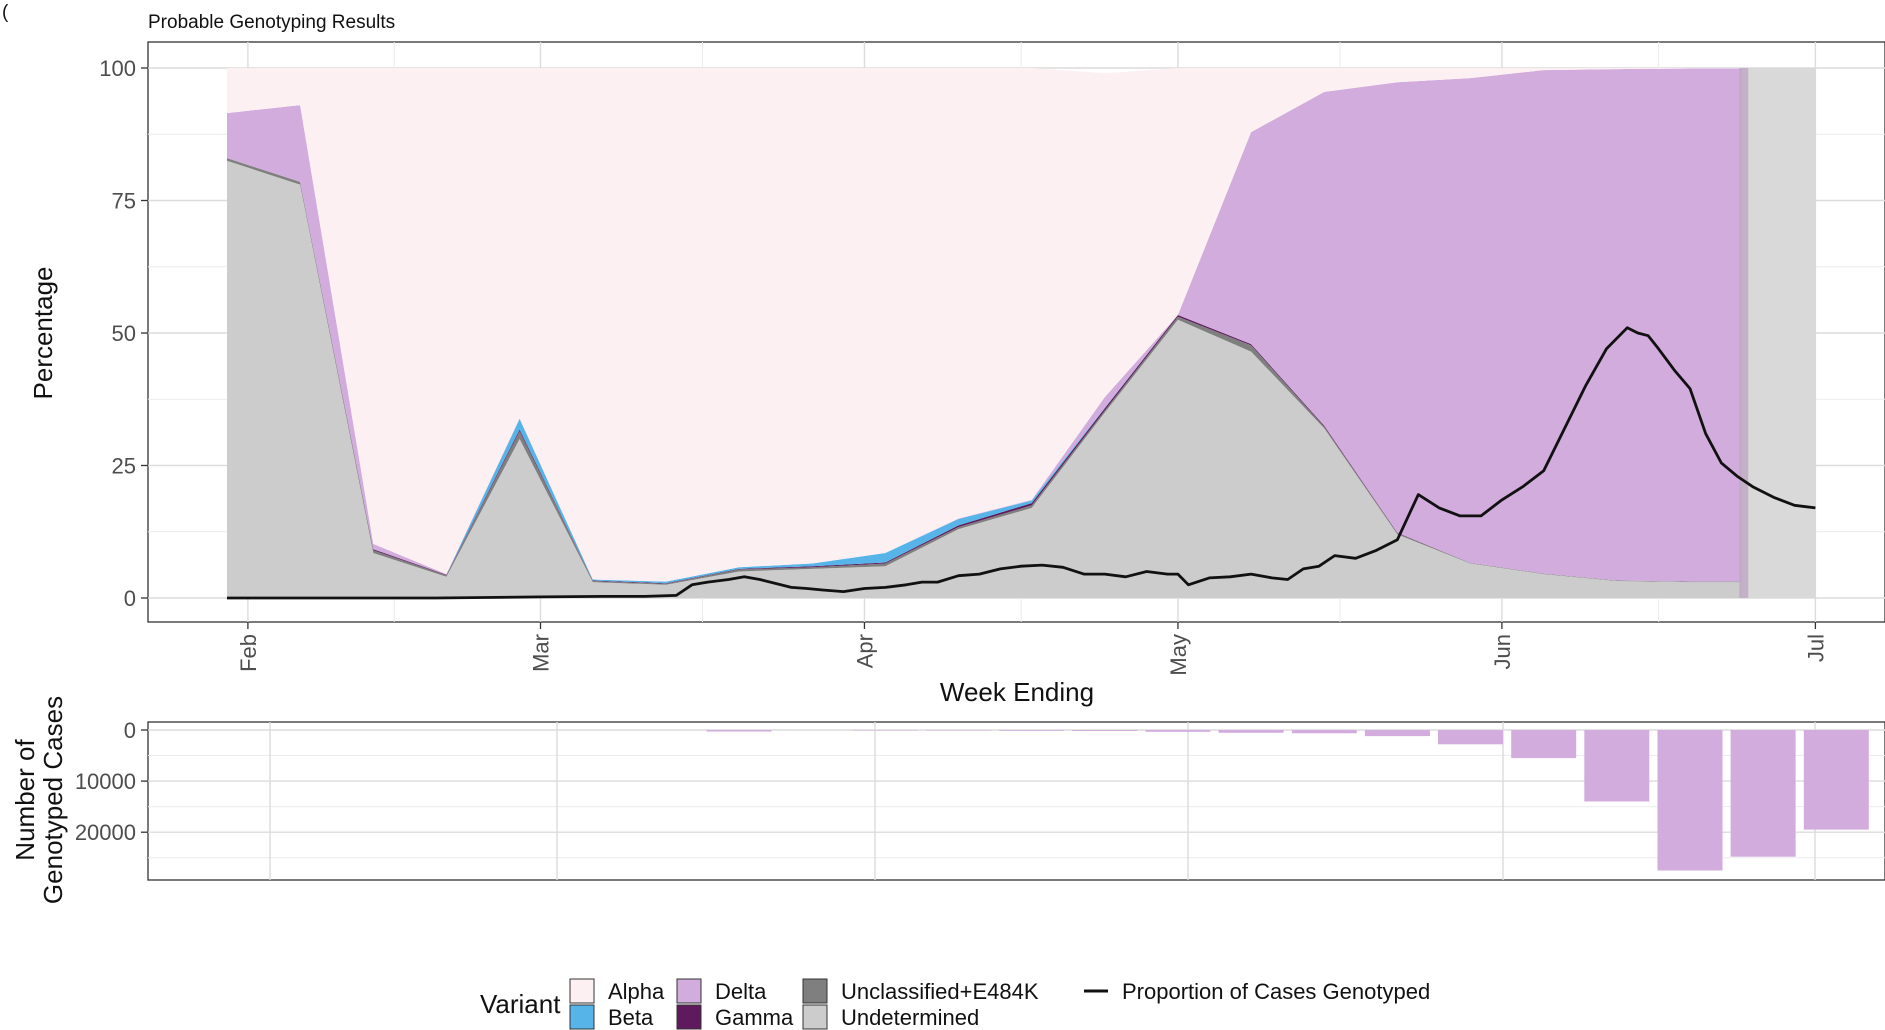 The height and width of the screenshot is (1030, 1885). Describe the element at coordinates (124, 333) in the screenshot. I see `y-tick-label: 50` at that location.